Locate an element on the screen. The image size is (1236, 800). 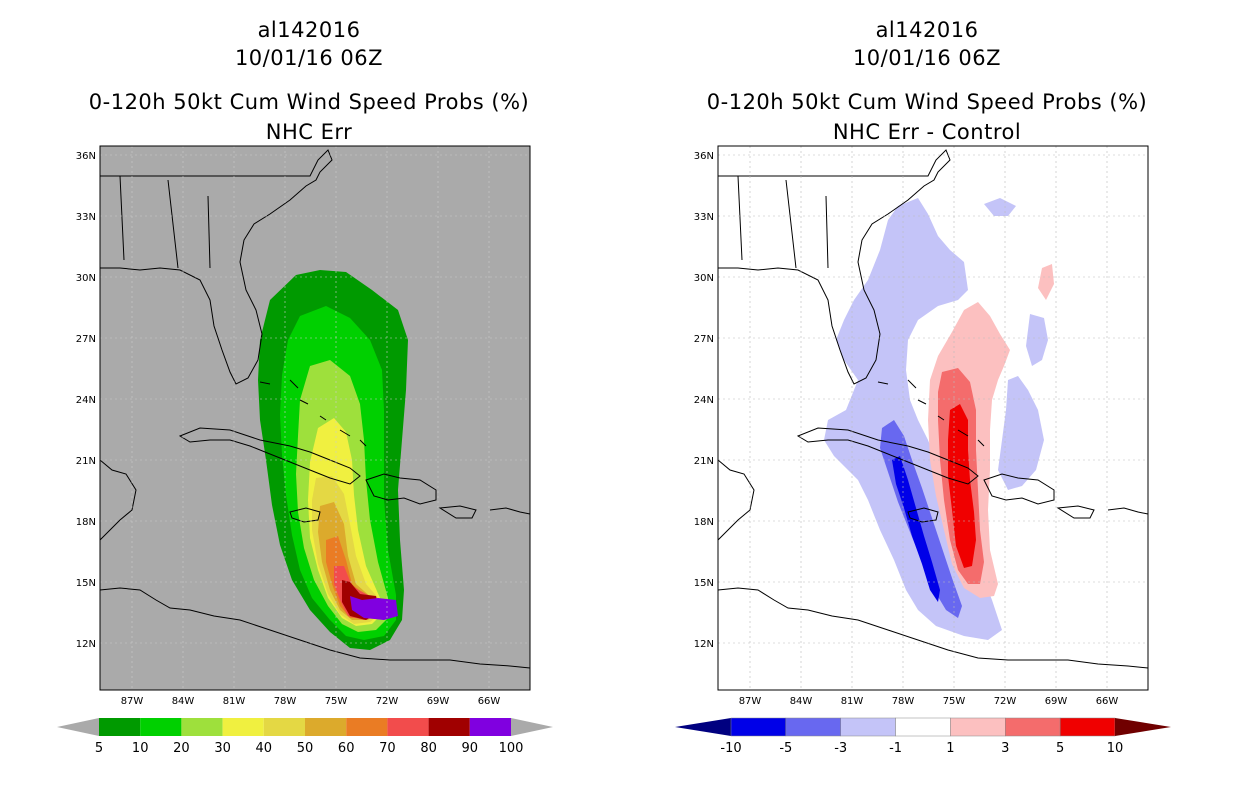
chart-subtitle: NHC Err - Control is located at coordinates (927, 132).